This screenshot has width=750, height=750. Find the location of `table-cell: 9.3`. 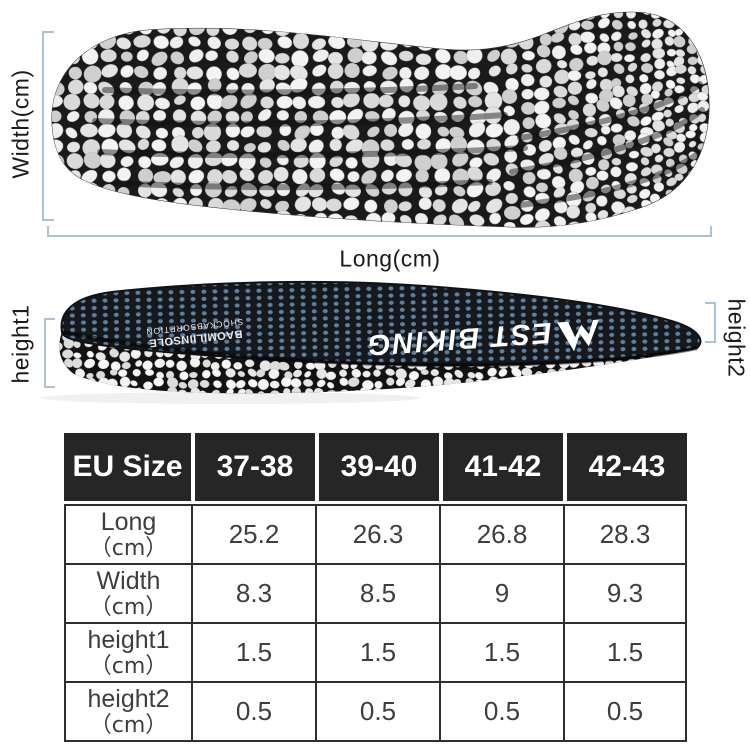

table-cell: 9.3 is located at coordinates (625, 592).